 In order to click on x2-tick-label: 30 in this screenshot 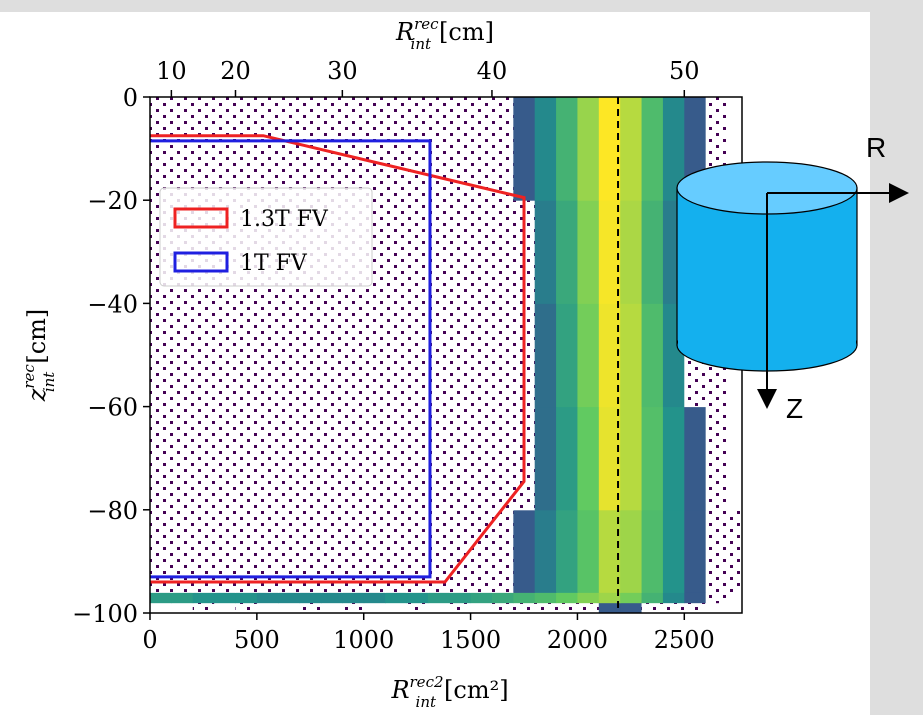, I will do `click(342, 71)`.